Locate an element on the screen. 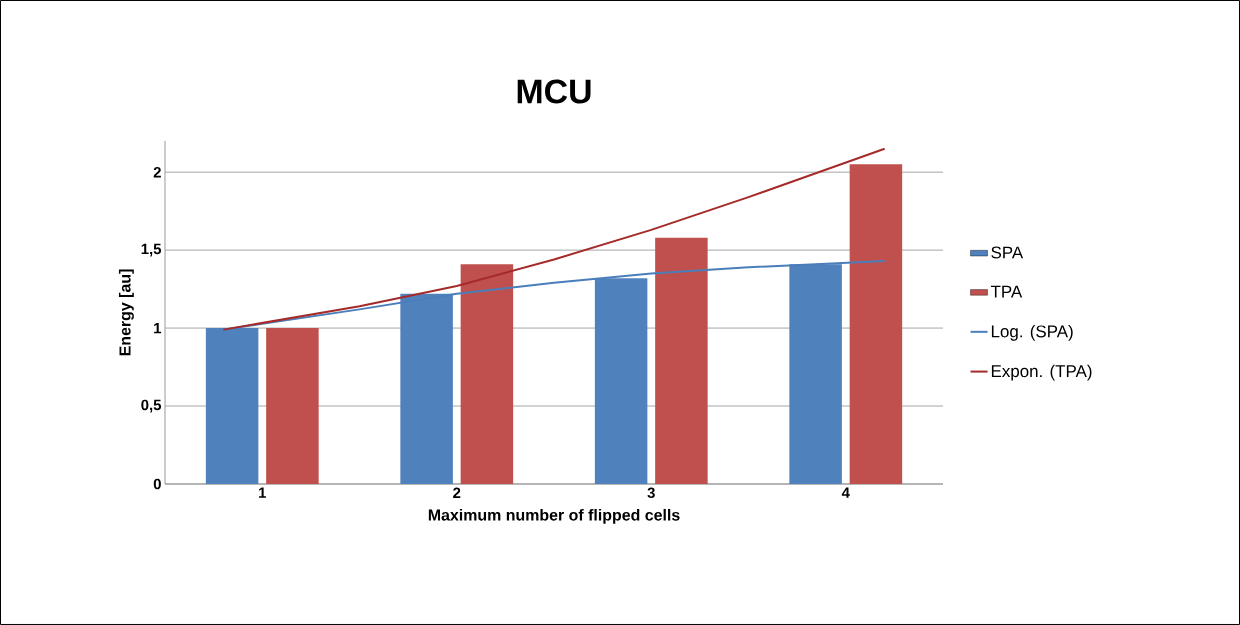 The image size is (1240, 625). y-tick-label: 1,5 is located at coordinates (151, 250).